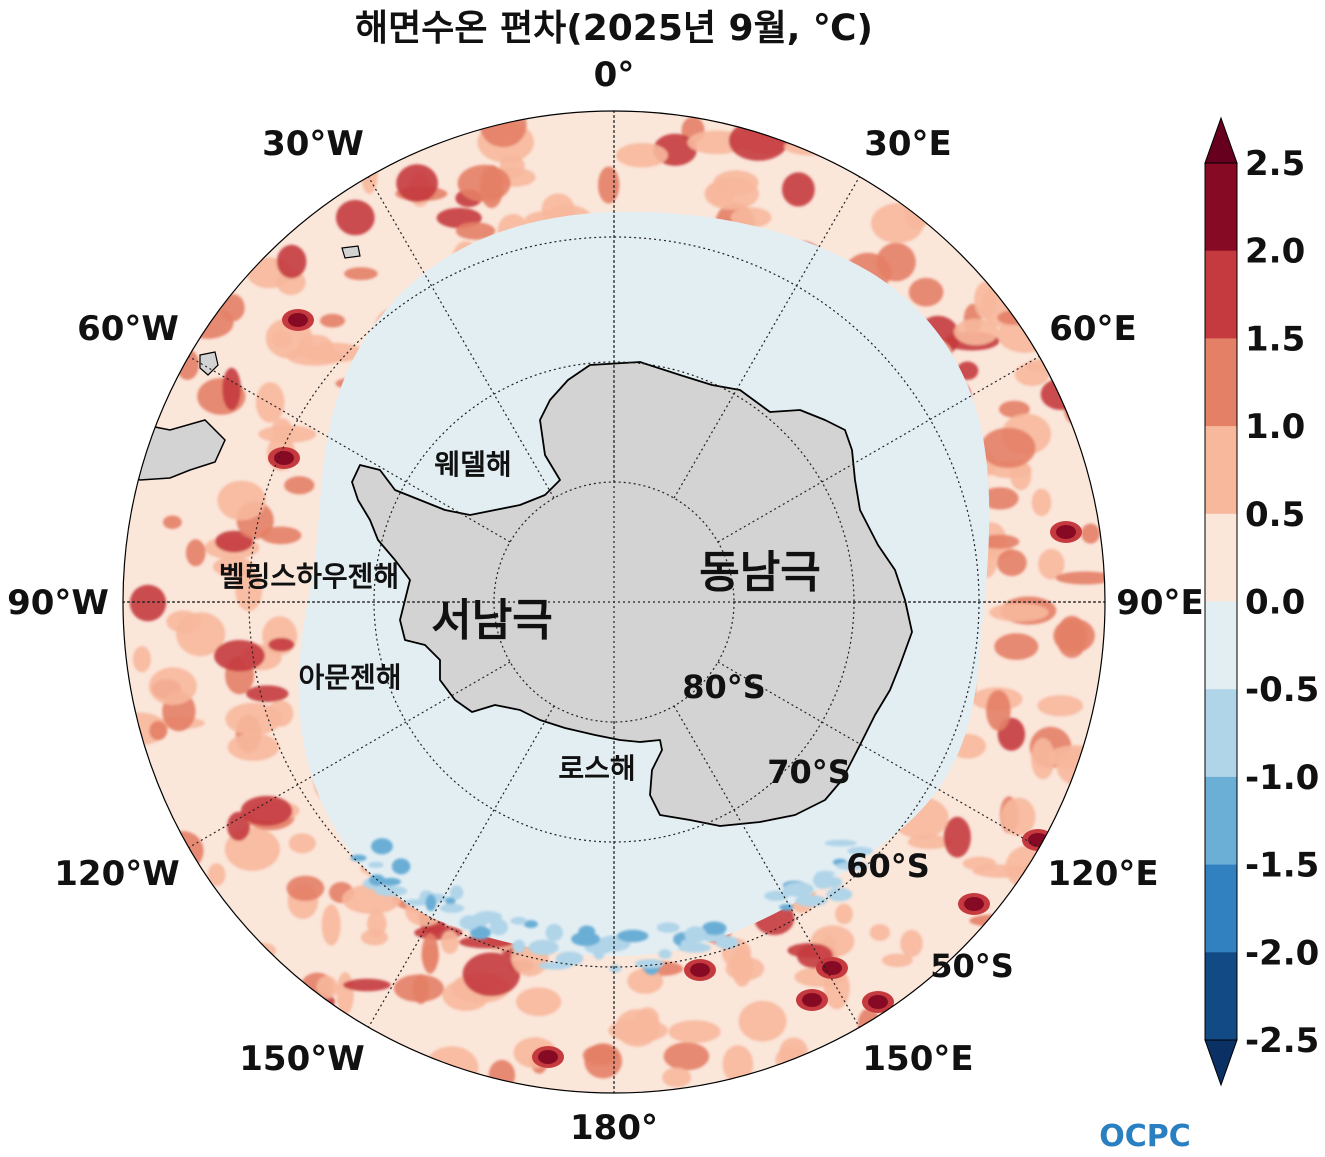 Image resolution: width=1325 pixels, height=1157 pixels. I want to click on lat-label-50s: 50°S, so click(972, 966).